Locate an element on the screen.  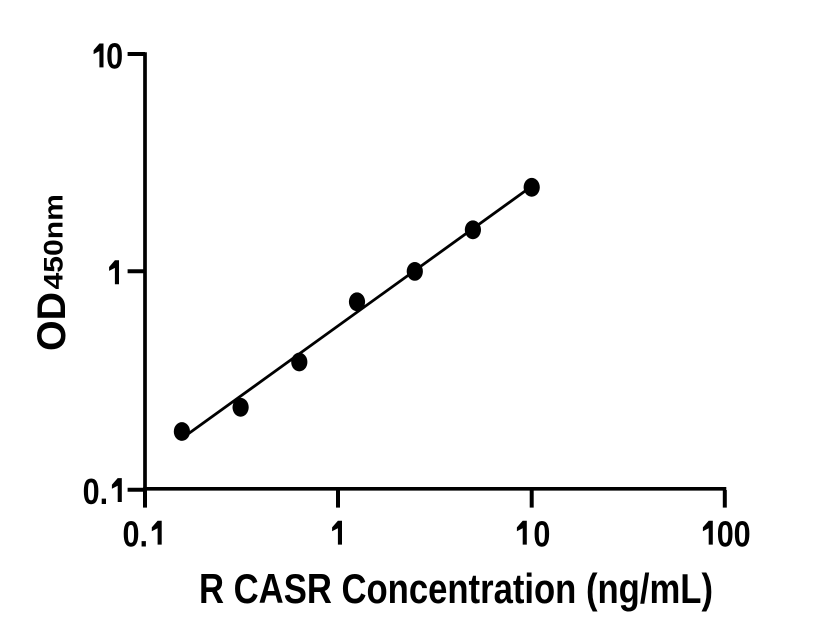
svg-text: 00 is located at coordinates (734, 533).